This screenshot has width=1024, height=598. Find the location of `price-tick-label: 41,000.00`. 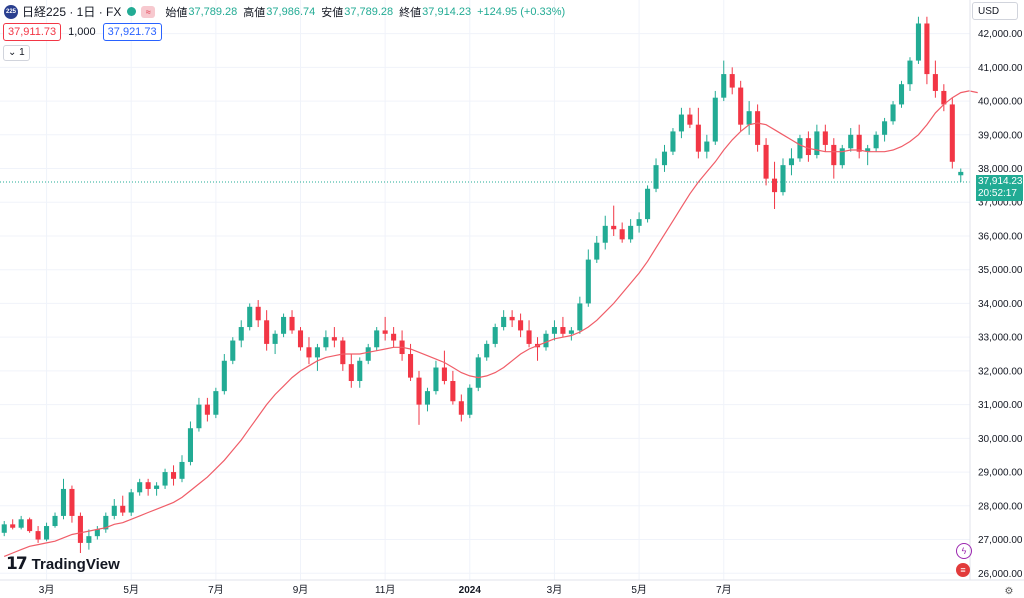

price-tick-label: 41,000.00 is located at coordinates (1000, 68).